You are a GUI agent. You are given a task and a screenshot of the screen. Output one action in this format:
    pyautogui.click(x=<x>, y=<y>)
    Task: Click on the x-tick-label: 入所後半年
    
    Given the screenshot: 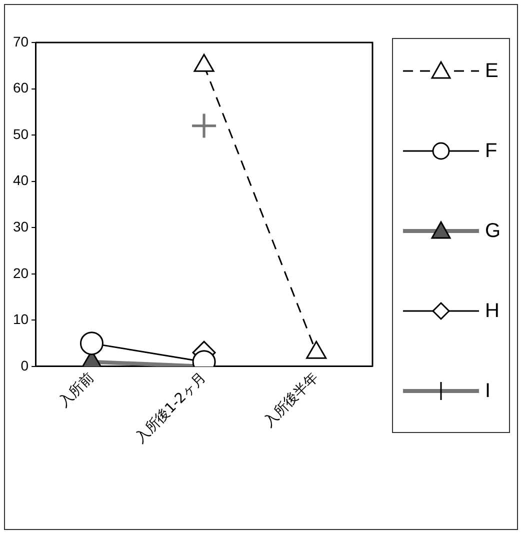 What is the action you would take?
    pyautogui.click(x=291, y=399)
    